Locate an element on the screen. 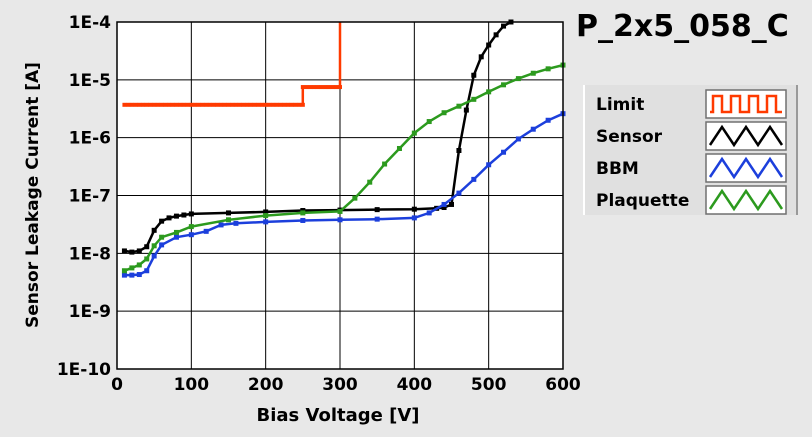 The image size is (812, 437). legend-label-bbm: BBM is located at coordinates (617, 169).